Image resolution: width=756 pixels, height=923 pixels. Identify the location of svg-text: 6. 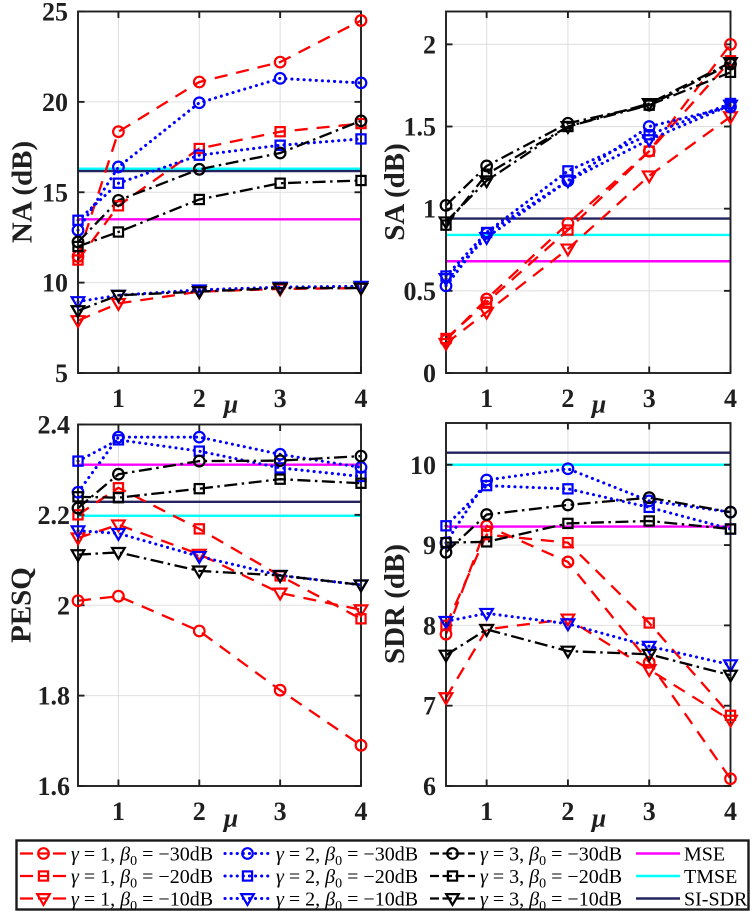
(429, 786).